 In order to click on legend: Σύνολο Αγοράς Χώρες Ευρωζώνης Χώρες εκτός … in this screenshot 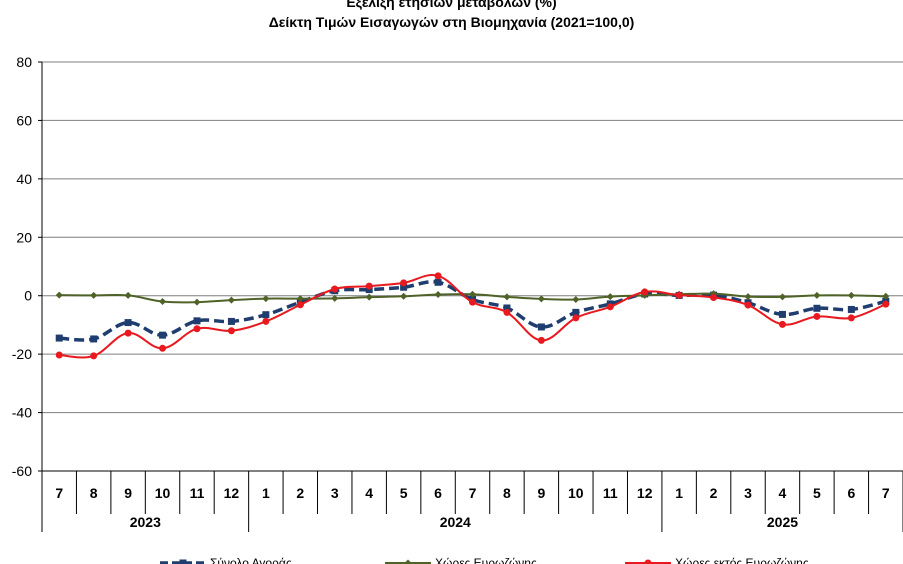, I will do `click(484, 560)`.